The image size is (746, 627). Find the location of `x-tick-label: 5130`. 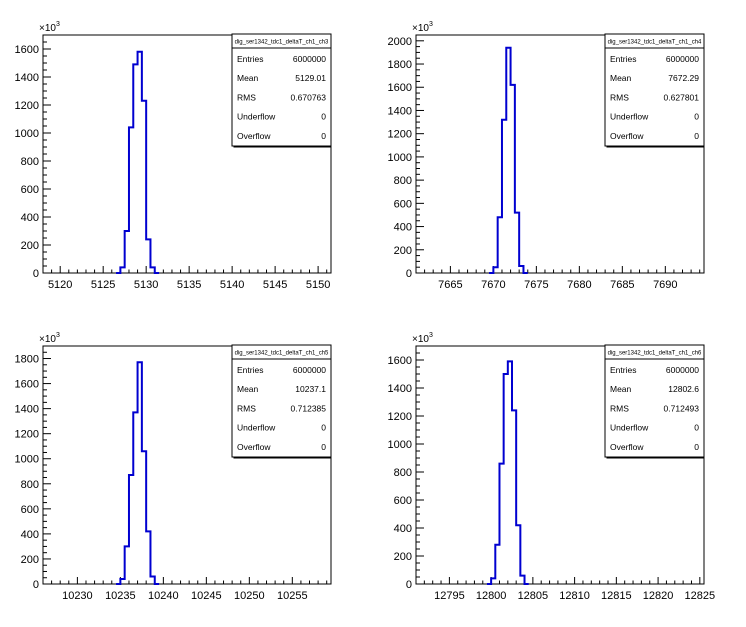

x-tick-label: 5130 is located at coordinates (146, 285).